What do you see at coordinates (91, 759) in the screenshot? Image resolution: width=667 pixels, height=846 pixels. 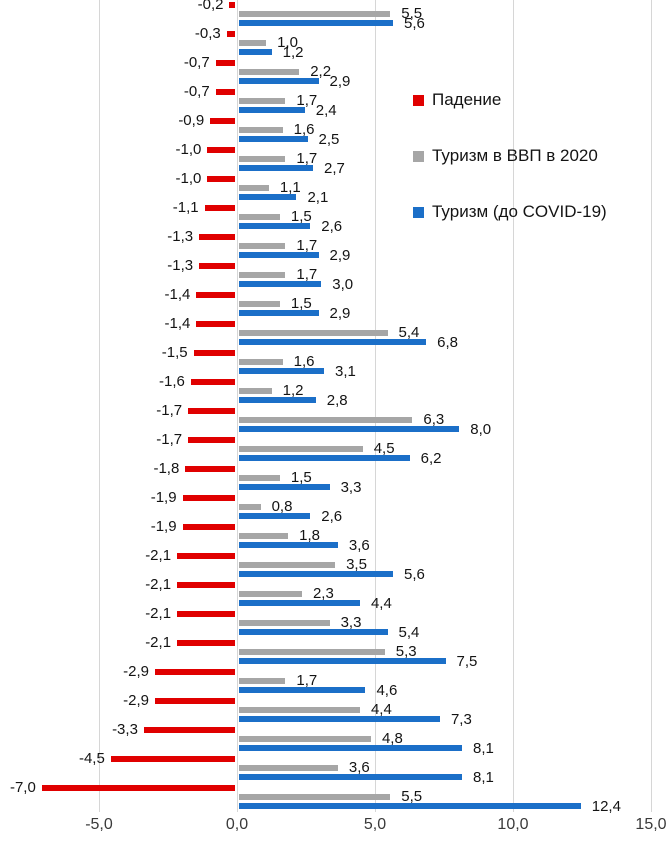 I see `bar-label-fall: -4,5` at bounding box center [91, 759].